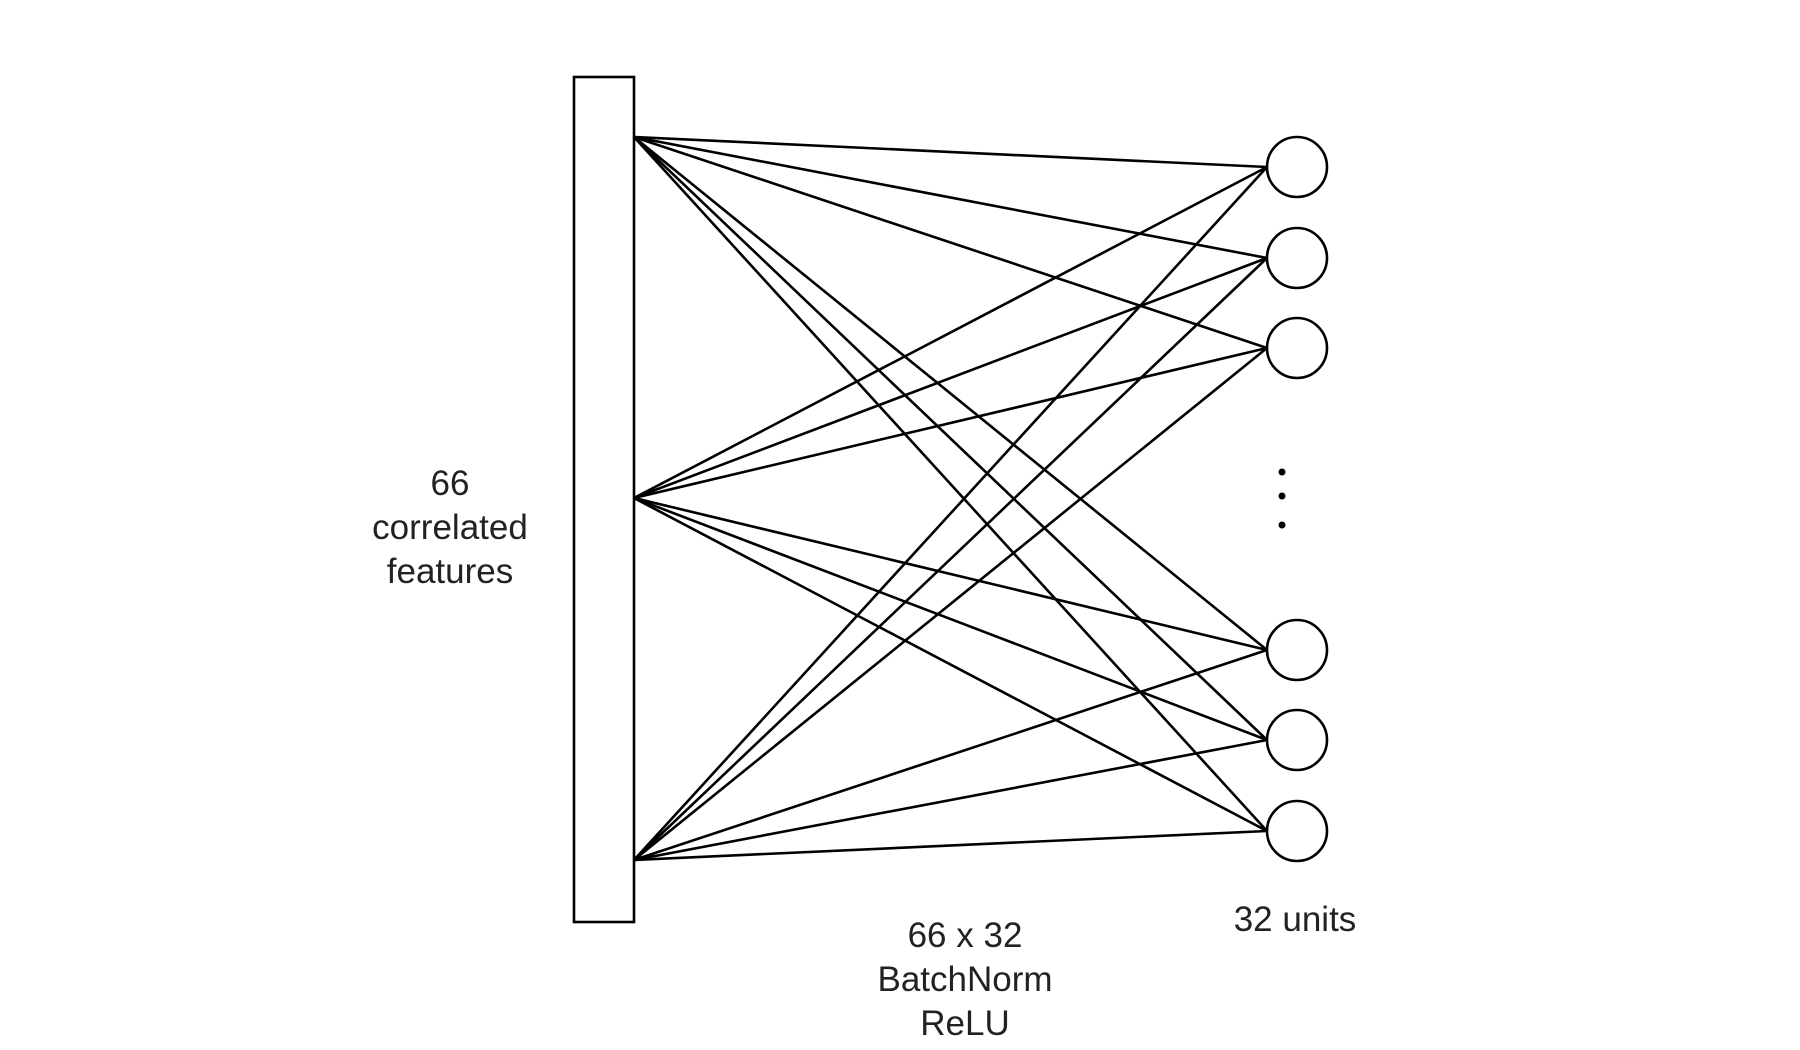  Describe the element at coordinates (965, 935) in the screenshot. I see `layer-shape: 66 x 32` at that location.